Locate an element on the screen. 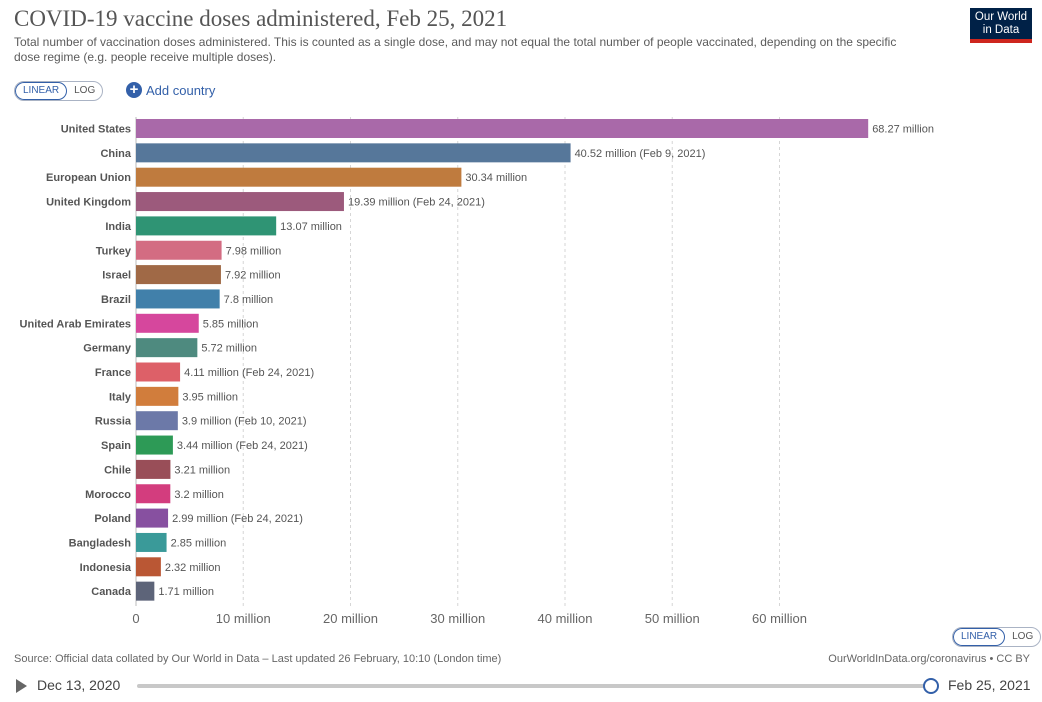  data-label: 7.8 million is located at coordinates (249, 300).